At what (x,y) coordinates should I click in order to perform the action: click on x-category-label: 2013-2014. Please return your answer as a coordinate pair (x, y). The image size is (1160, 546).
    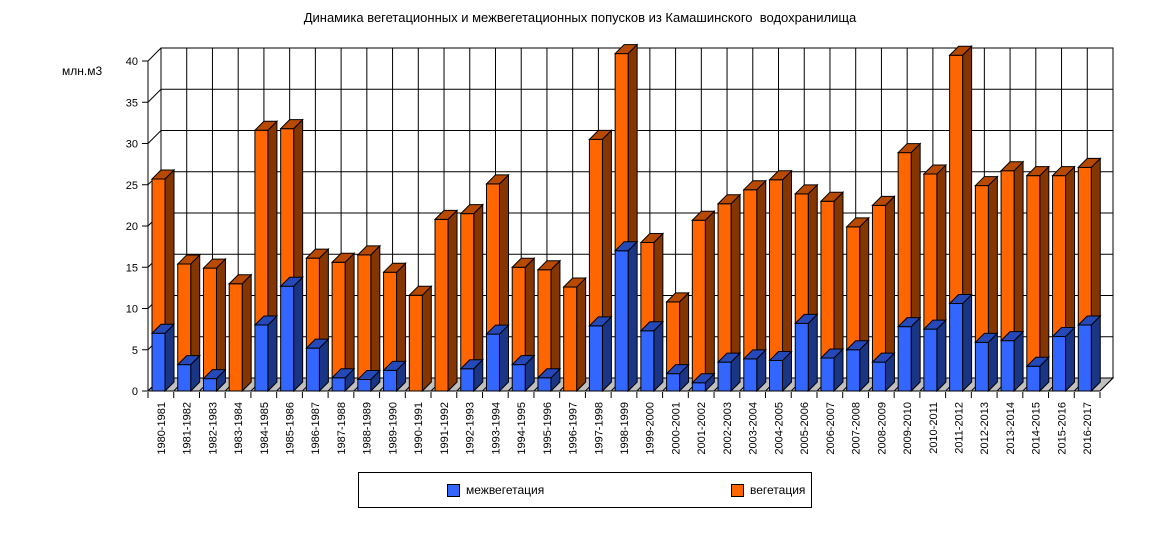
    Looking at the image, I should click on (1011, 428).